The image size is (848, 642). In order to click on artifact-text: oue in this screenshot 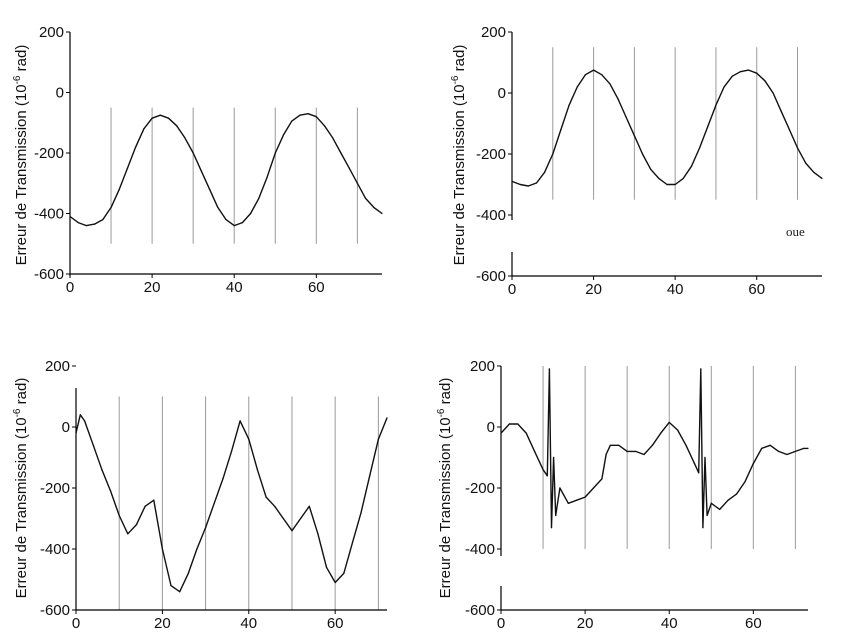, I will do `click(795, 231)`.